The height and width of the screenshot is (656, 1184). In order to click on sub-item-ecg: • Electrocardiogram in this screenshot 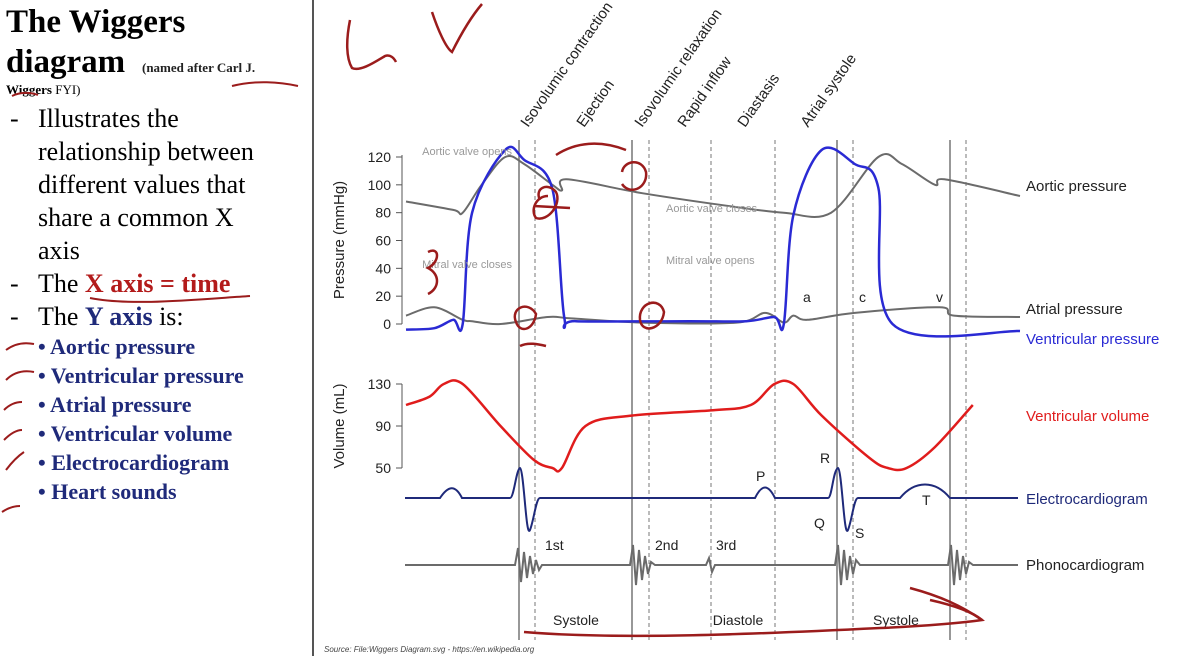, I will do `click(134, 462)`.